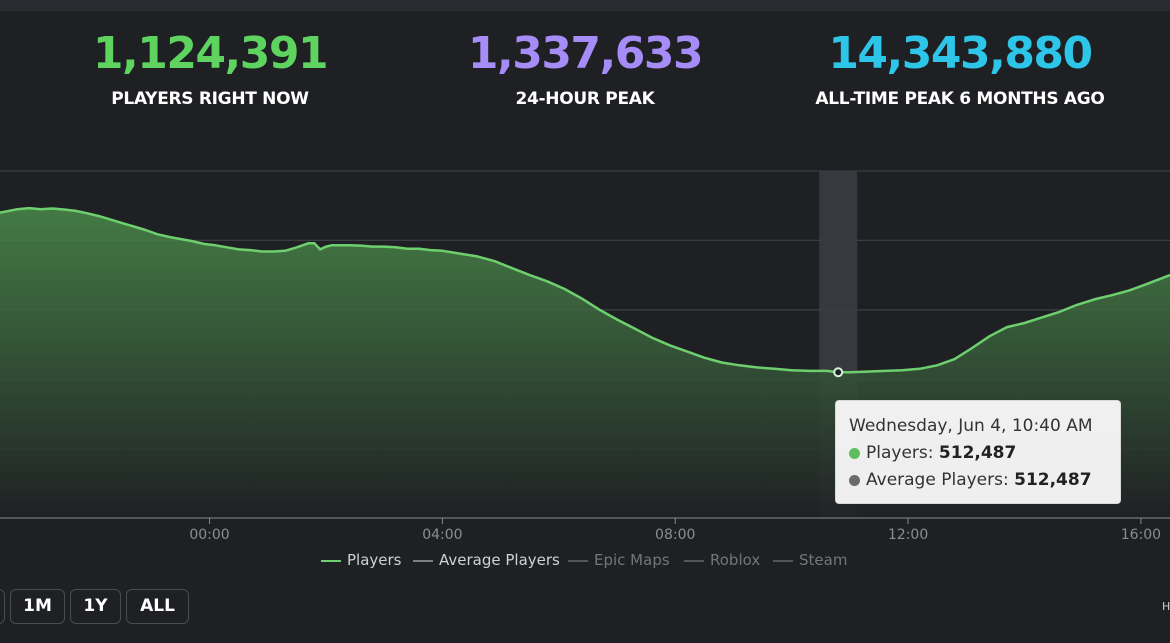 This screenshot has height=643, width=1170. What do you see at coordinates (838, 372) in the screenshot?
I see `hover-point` at bounding box center [838, 372].